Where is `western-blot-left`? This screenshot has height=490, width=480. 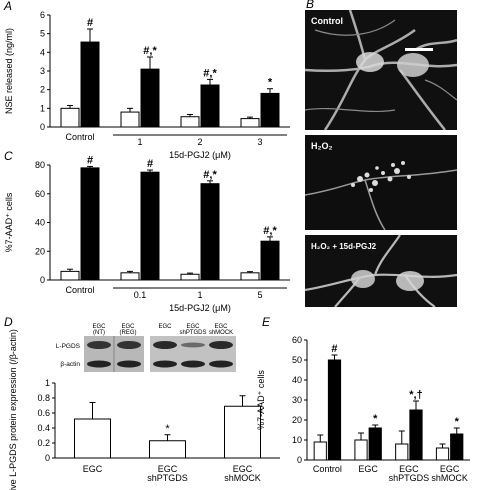
western-blot-left is located at coordinates (114, 354).